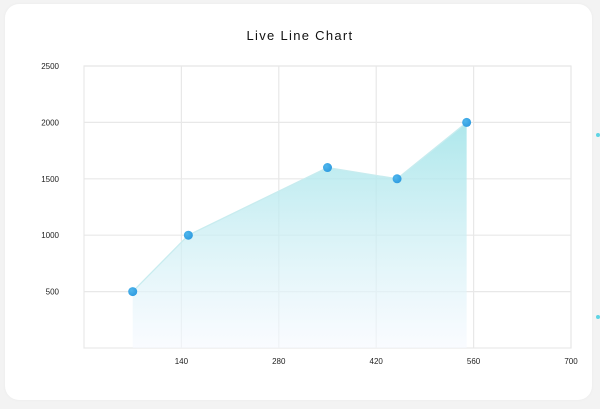 This screenshot has width=600, height=409. I want to click on y-tick-label: 1000, so click(50, 235).